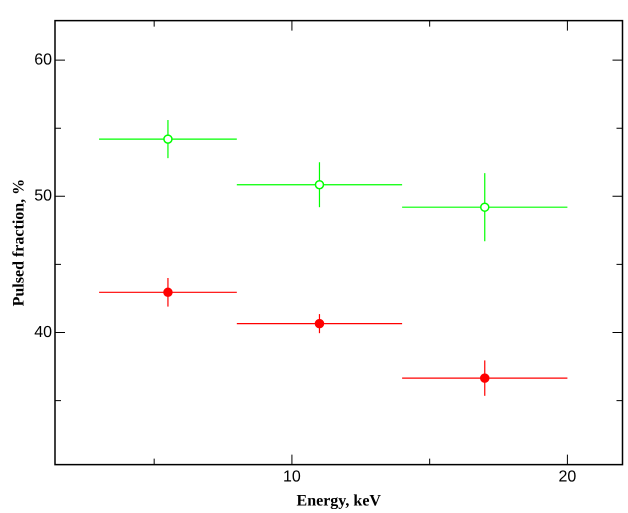 This screenshot has height=513, width=628. I want to click on y-axis-title: Pulsed fraction, %, so click(19, 242).